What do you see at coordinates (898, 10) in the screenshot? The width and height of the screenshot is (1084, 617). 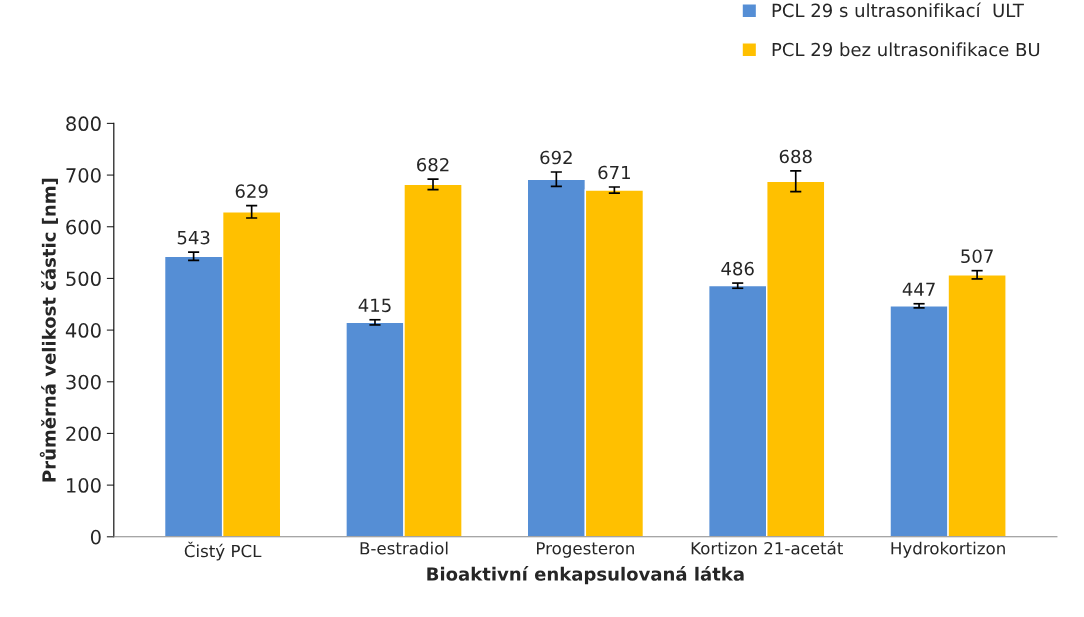 I see `legend-label: PCL 29 s ultrasonifikací ULT` at bounding box center [898, 10].